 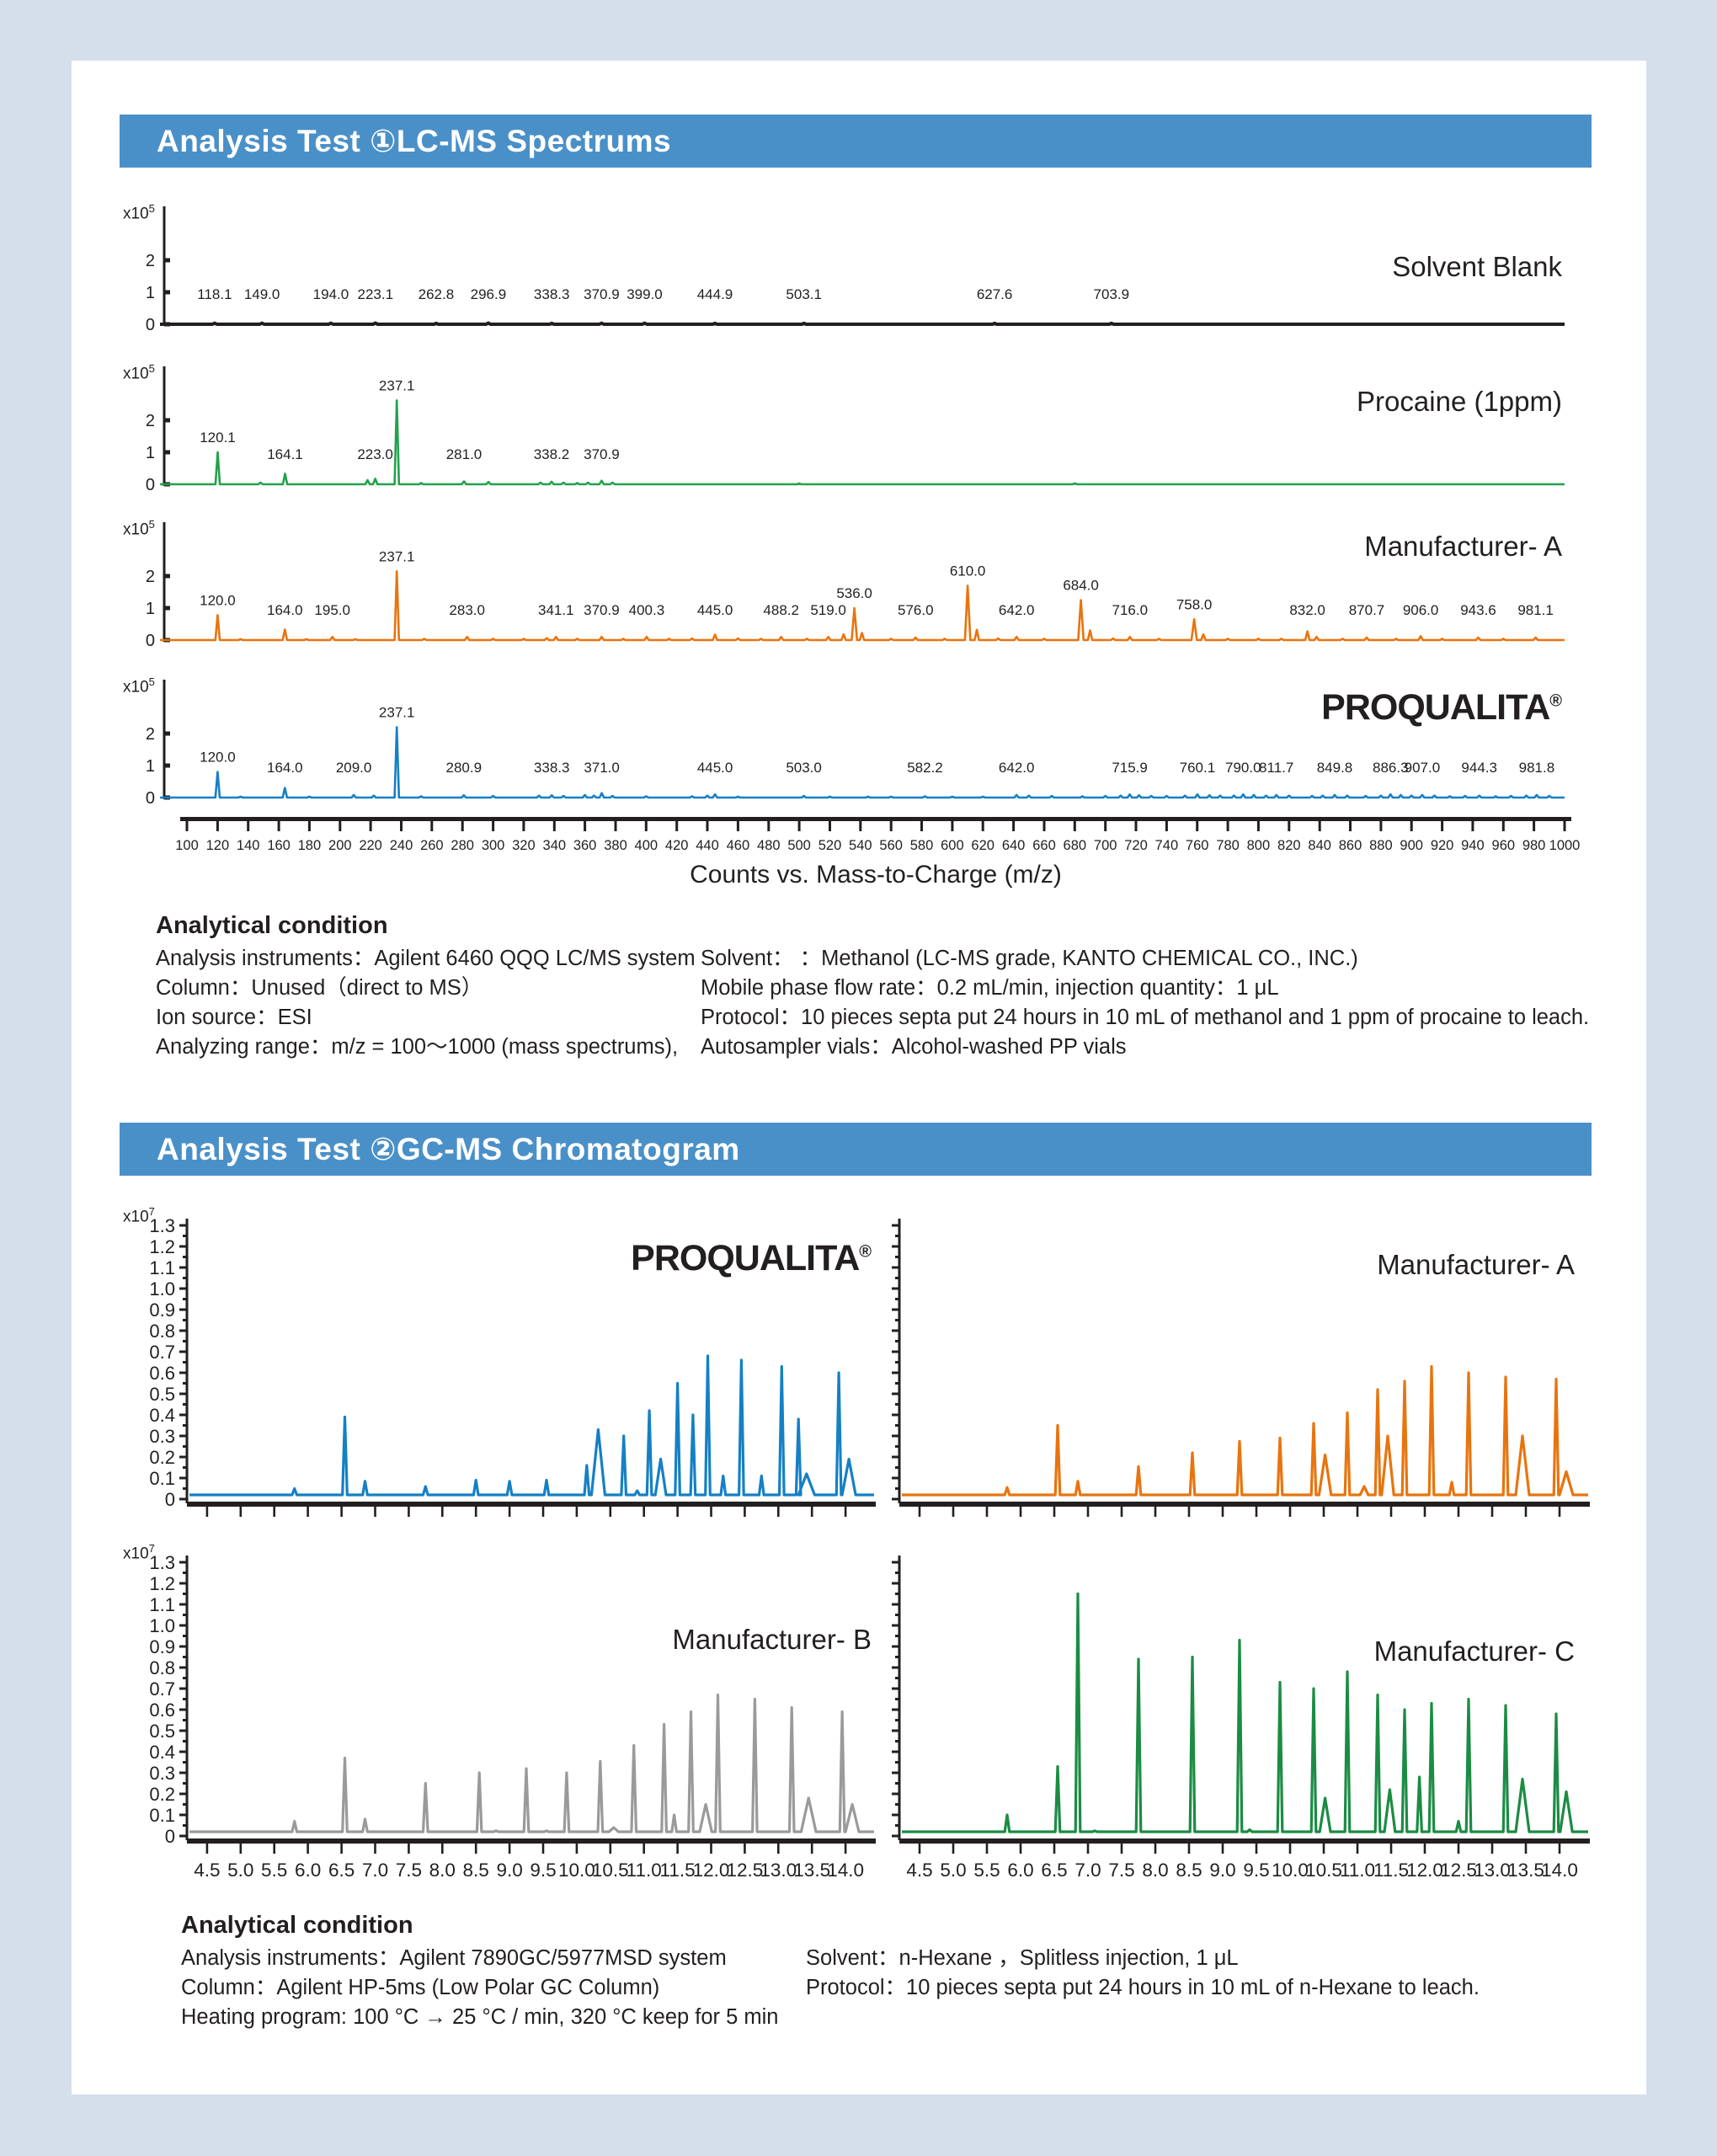 What do you see at coordinates (982, 845) in the screenshot?
I see `svg-text: 620` at bounding box center [982, 845].